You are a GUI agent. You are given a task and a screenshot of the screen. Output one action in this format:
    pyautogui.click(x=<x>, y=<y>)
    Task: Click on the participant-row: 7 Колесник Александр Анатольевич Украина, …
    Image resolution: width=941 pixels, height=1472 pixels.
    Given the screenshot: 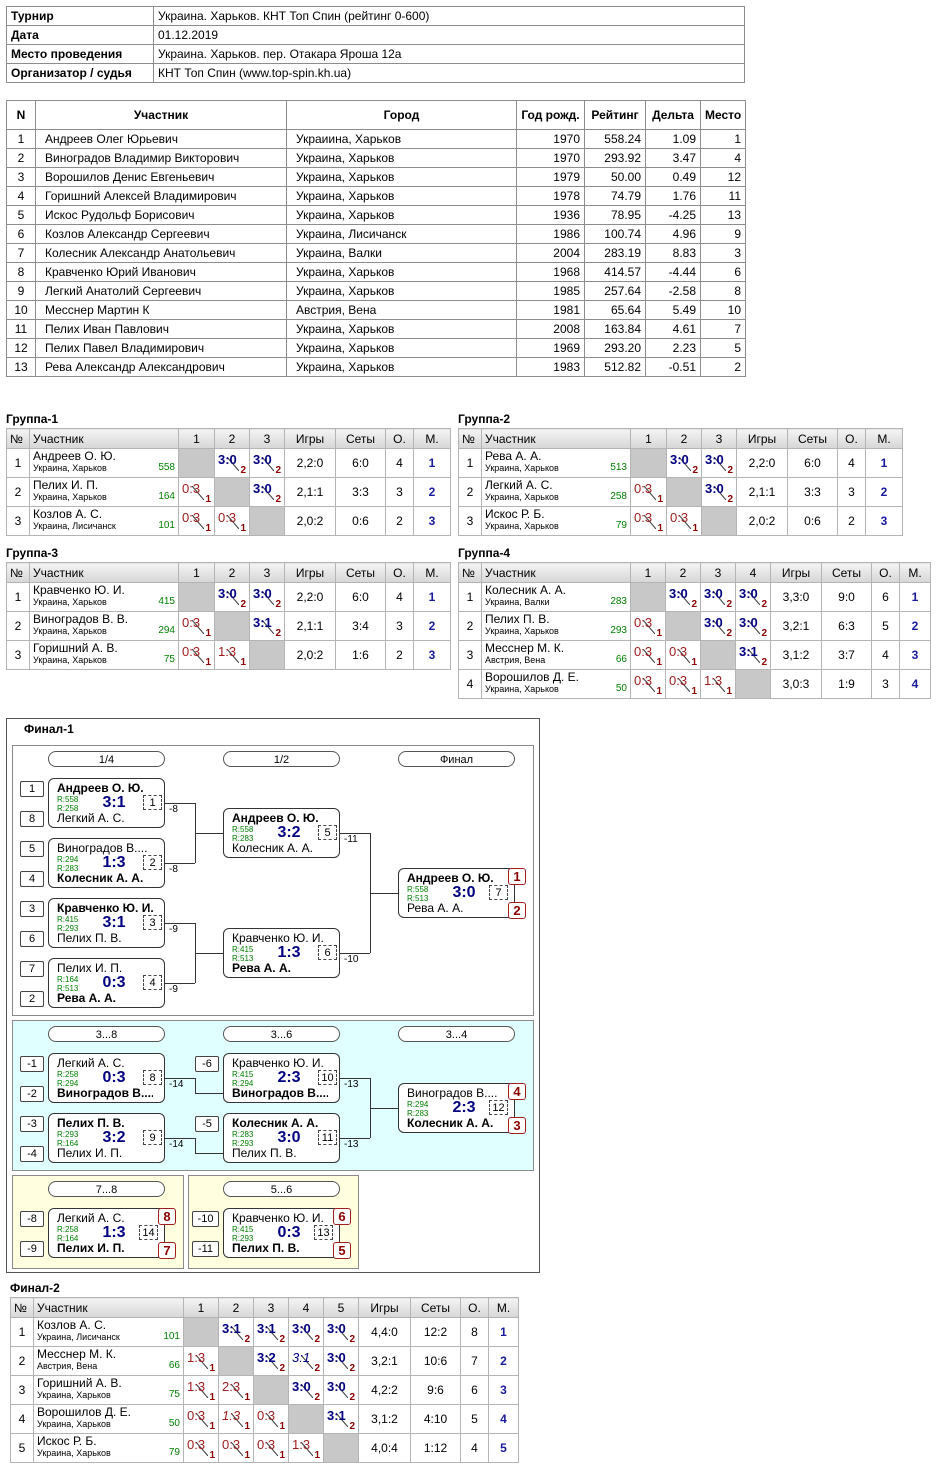 What is the action you would take?
    pyautogui.click(x=376, y=253)
    